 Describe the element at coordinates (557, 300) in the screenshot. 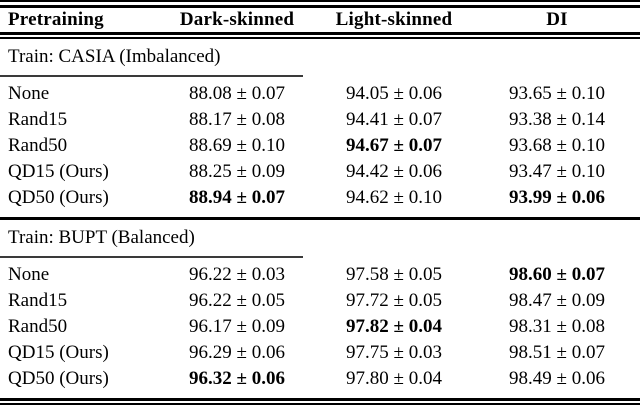

I see `cell-di: 98.47 ± 0.09` at that location.